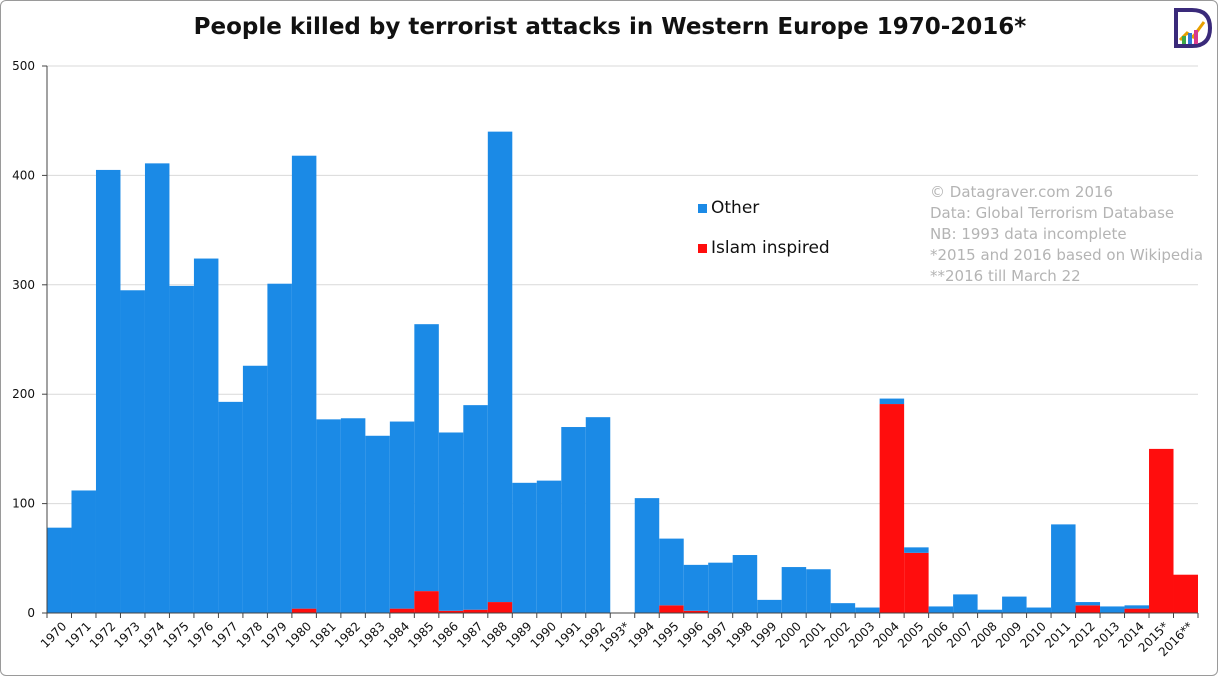 This screenshot has height=678, width=1220. I want to click on bar-other-1972, so click(108, 391).